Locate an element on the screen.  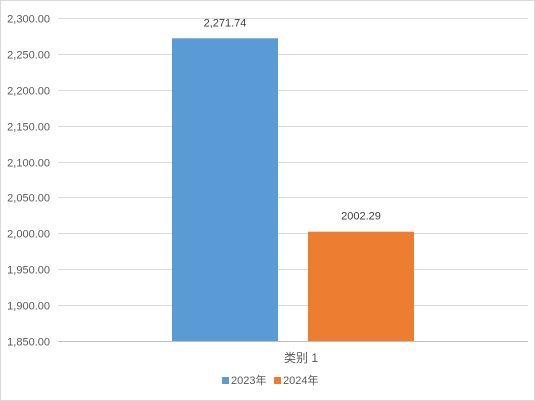
y-tick-label: 2,150.00 is located at coordinates (28, 128).